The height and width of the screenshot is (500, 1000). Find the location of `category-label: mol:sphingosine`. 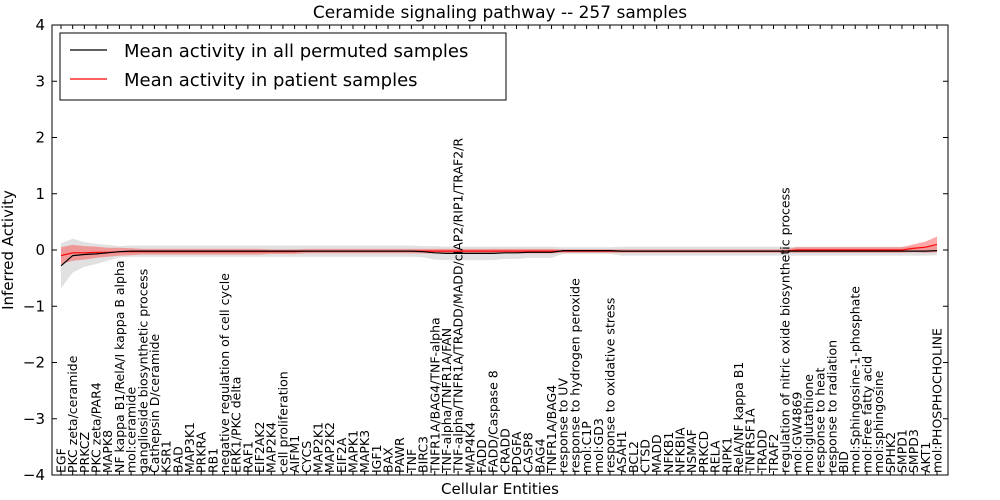

category-label: mol:sphingosine is located at coordinates (878, 421).